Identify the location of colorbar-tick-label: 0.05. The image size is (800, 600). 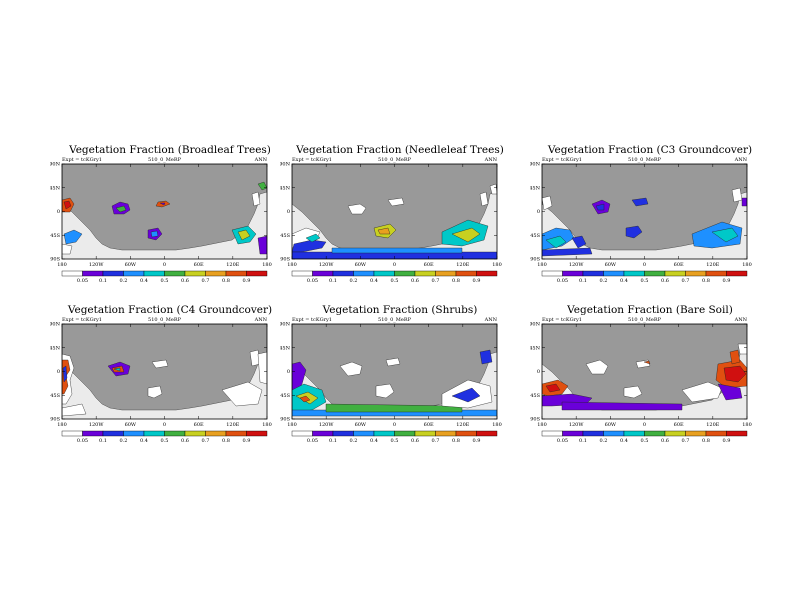
(82, 441).